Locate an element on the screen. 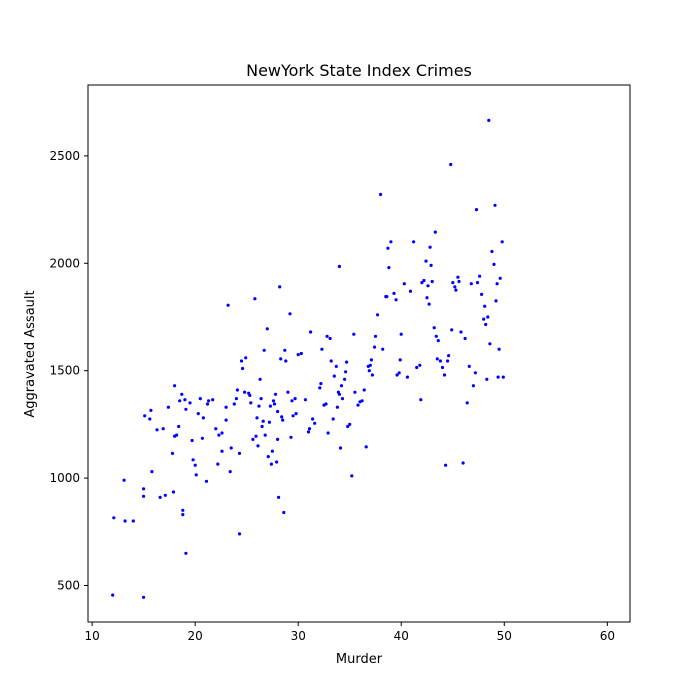  y-tick-label: 1500 is located at coordinates (64, 371).